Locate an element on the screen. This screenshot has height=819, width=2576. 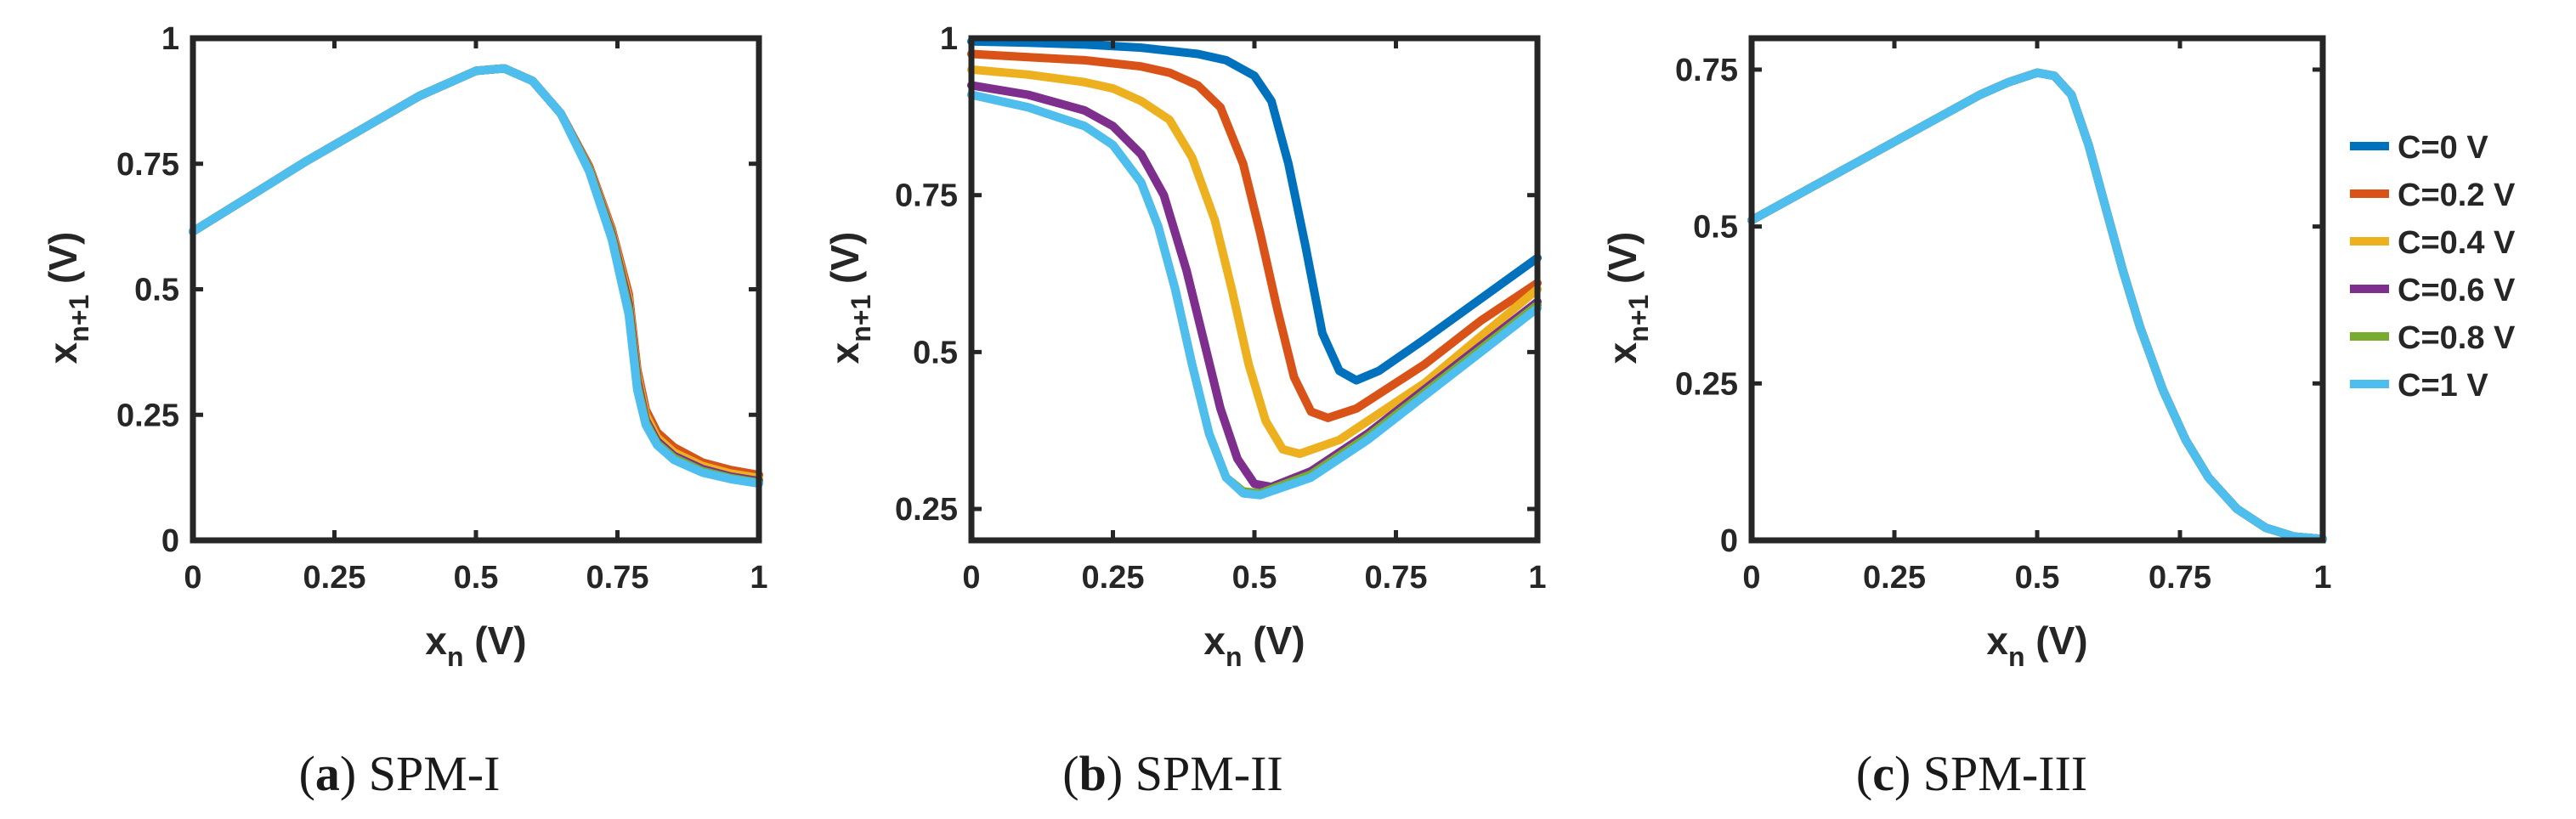
panel-caption: (a) SPM-I is located at coordinates (400, 773).